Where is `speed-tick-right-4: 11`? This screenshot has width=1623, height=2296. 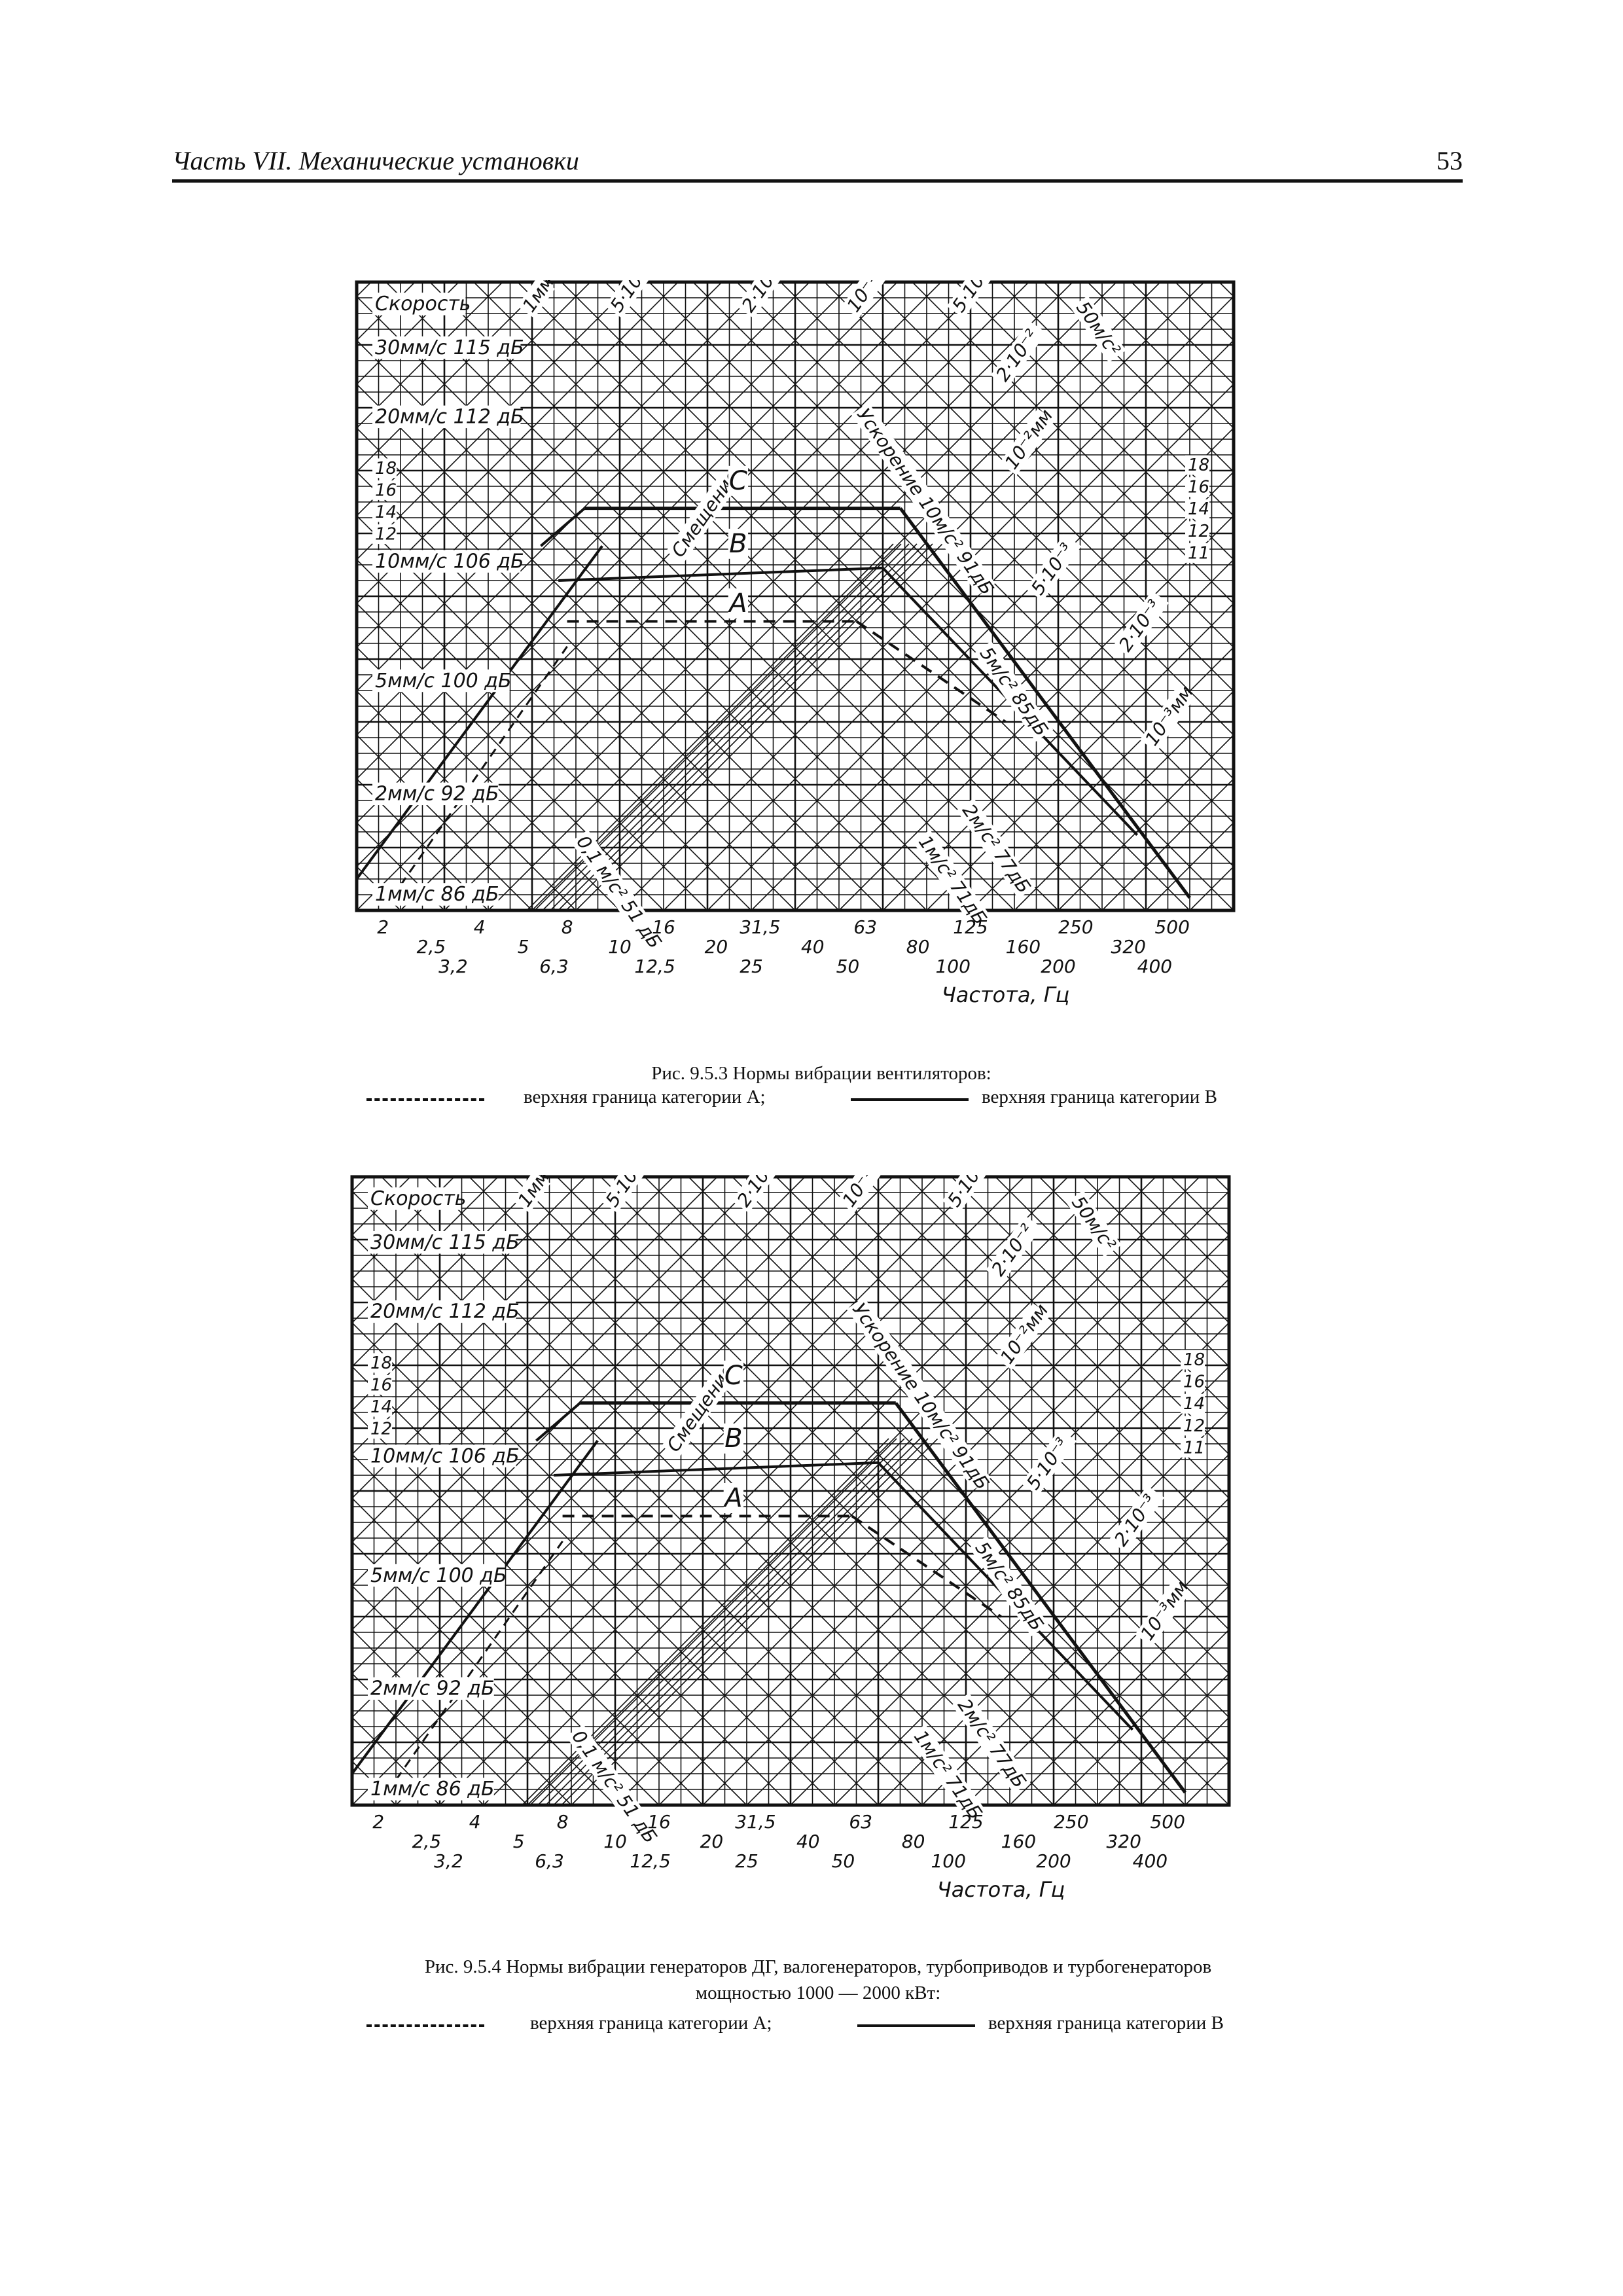
speed-tick-right-4: 11 is located at coordinates (1194, 1448).